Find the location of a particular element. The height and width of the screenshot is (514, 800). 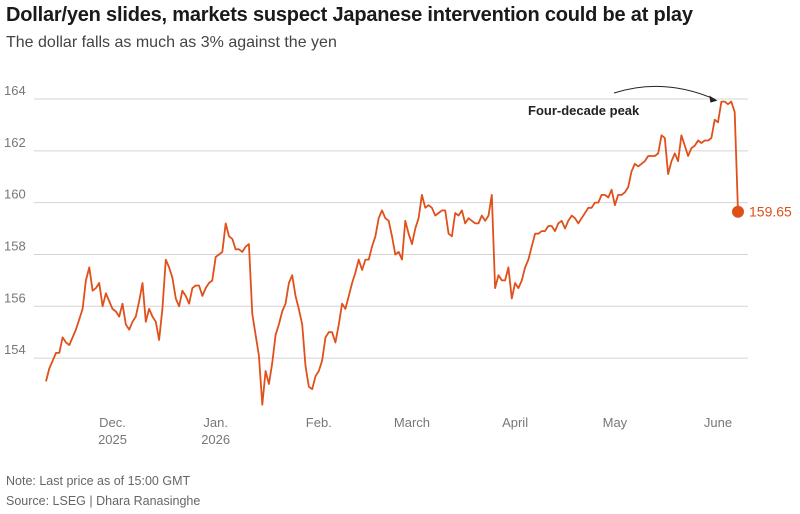

x-tick-label: Jan. is located at coordinates (215, 422).